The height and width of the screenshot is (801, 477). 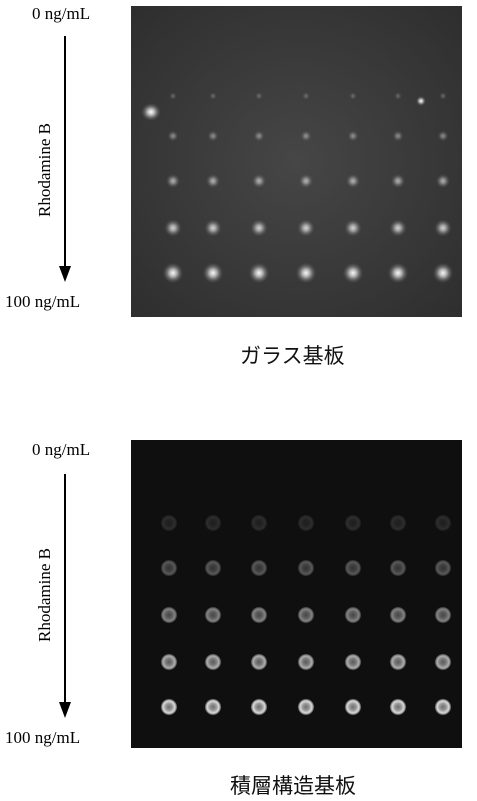 I want to click on panel2-caption: 積層構造基板, so click(x=293, y=786).